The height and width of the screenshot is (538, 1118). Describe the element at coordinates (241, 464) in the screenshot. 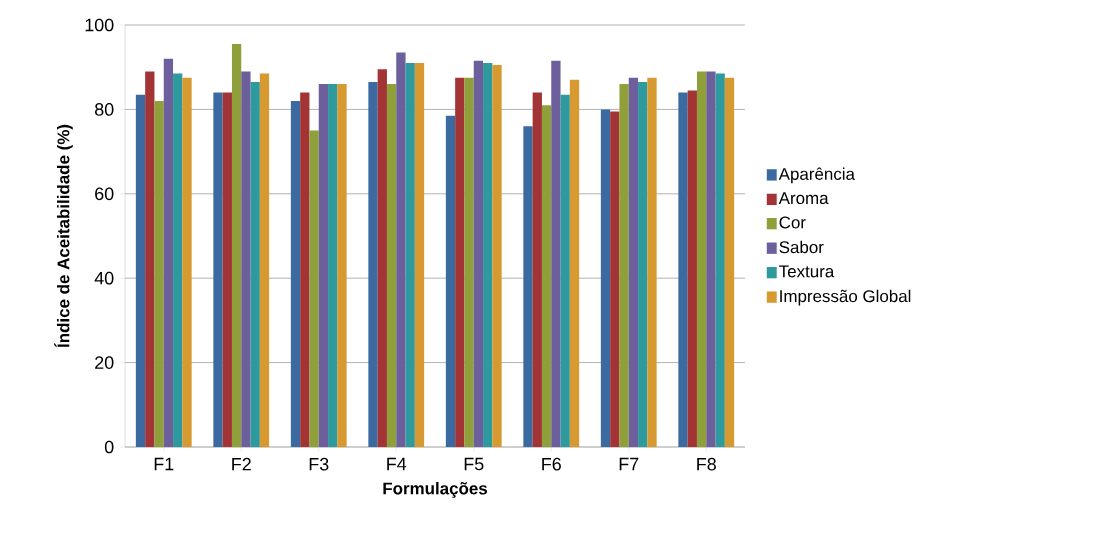

I see `x-tick-label: F2` at that location.